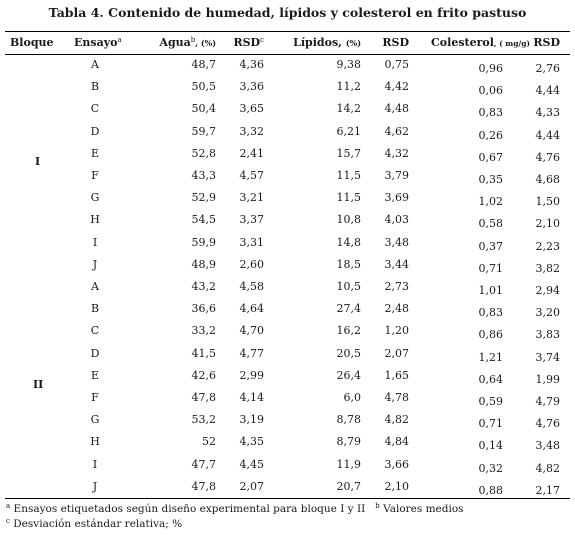 The image size is (575, 539). I want to click on cell-rsd-2: 2,73, so click(397, 286).